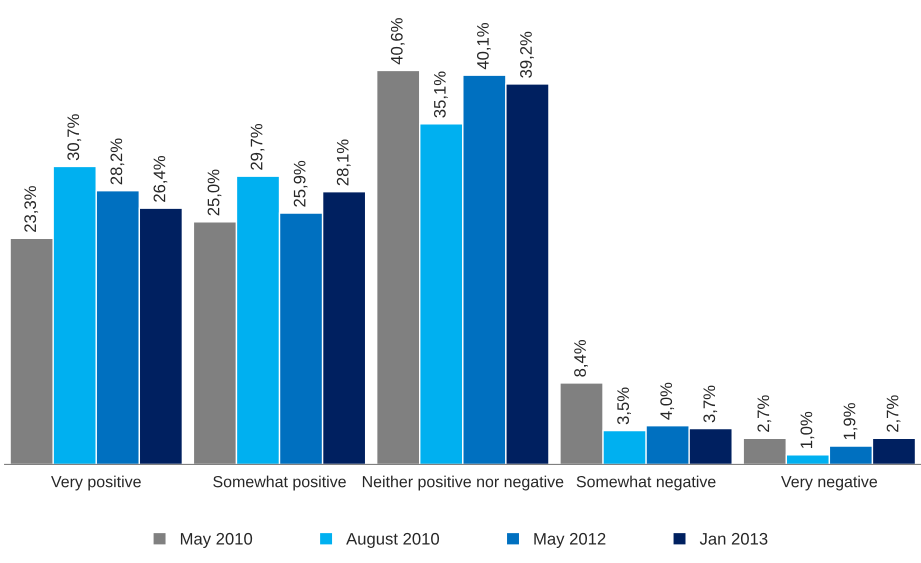 The width and height of the screenshot is (921, 563). What do you see at coordinates (463, 483) in the screenshot?
I see `x-tick-label: Neither positive nor negative` at bounding box center [463, 483].